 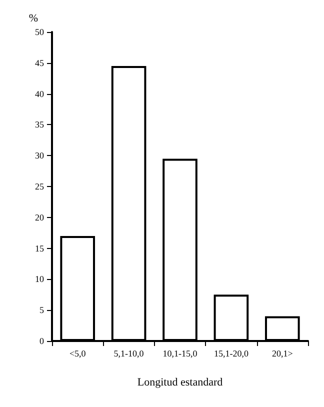 I want to click on y-tick-label: 0, so click(x=42, y=341).